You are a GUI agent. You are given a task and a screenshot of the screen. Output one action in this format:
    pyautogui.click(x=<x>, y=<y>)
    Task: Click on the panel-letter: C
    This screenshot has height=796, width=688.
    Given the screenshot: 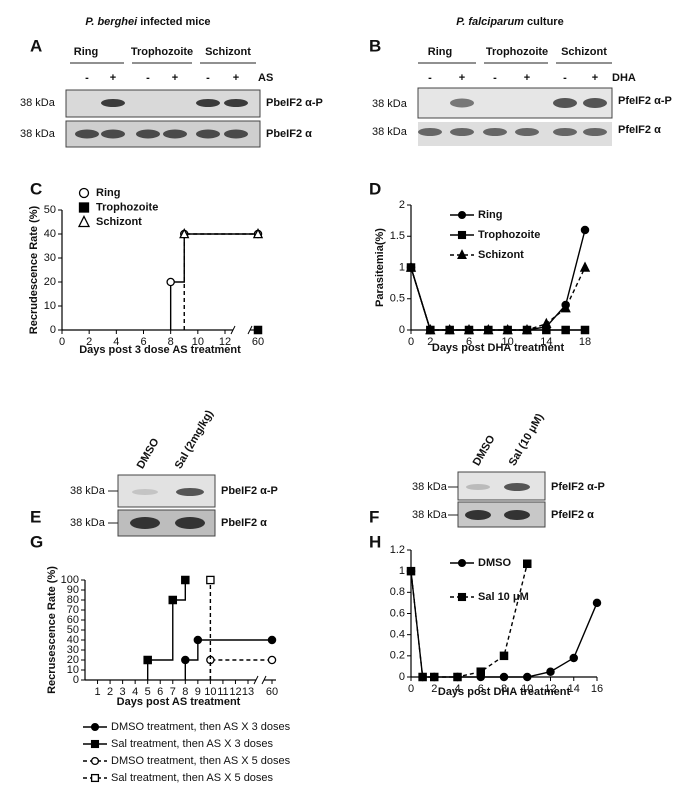 What is the action you would take?
    pyautogui.click(x=36, y=188)
    